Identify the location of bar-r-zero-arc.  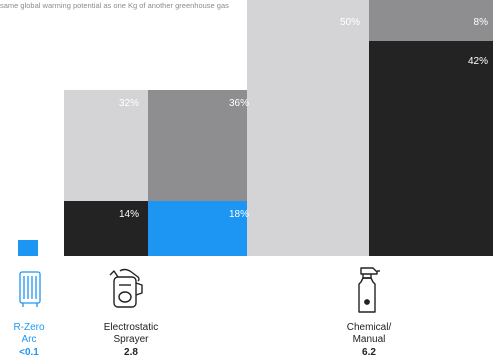
(28, 248).